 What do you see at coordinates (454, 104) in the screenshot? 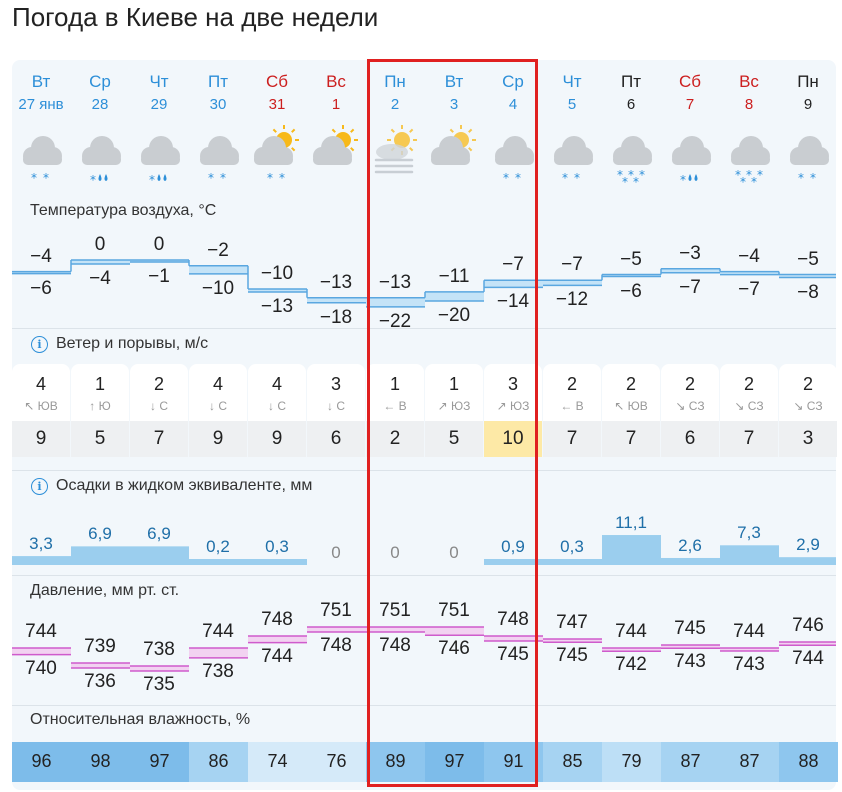
I see `day-date: 3` at bounding box center [454, 104].